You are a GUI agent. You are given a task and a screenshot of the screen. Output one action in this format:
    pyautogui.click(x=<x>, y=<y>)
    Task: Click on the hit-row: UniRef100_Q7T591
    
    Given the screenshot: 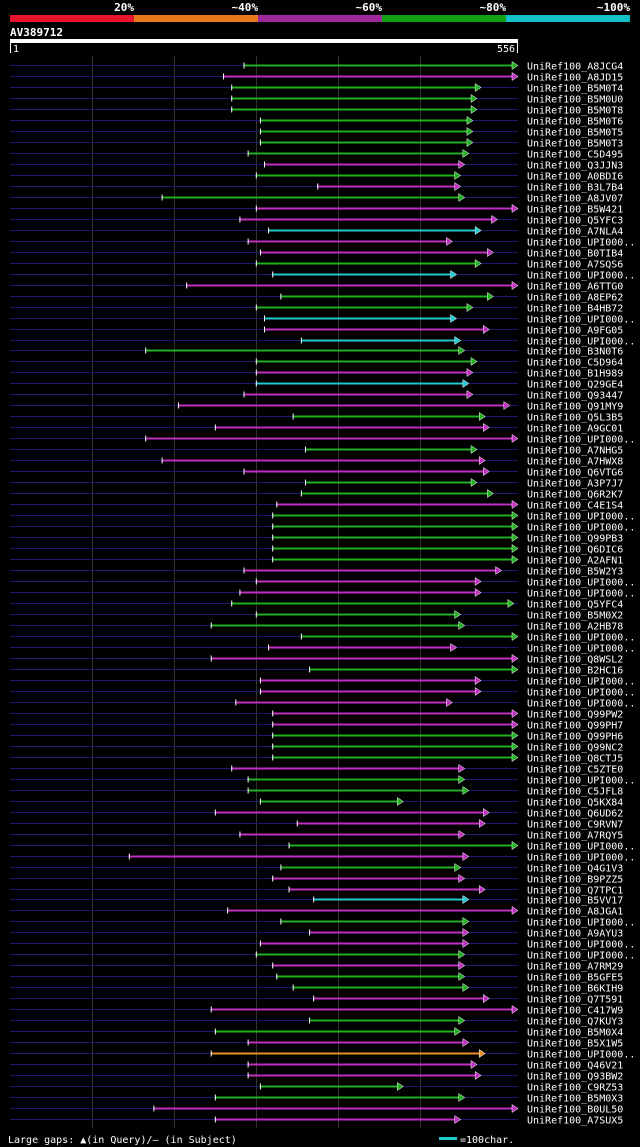 What is the action you would take?
    pyautogui.click(x=316, y=1000)
    